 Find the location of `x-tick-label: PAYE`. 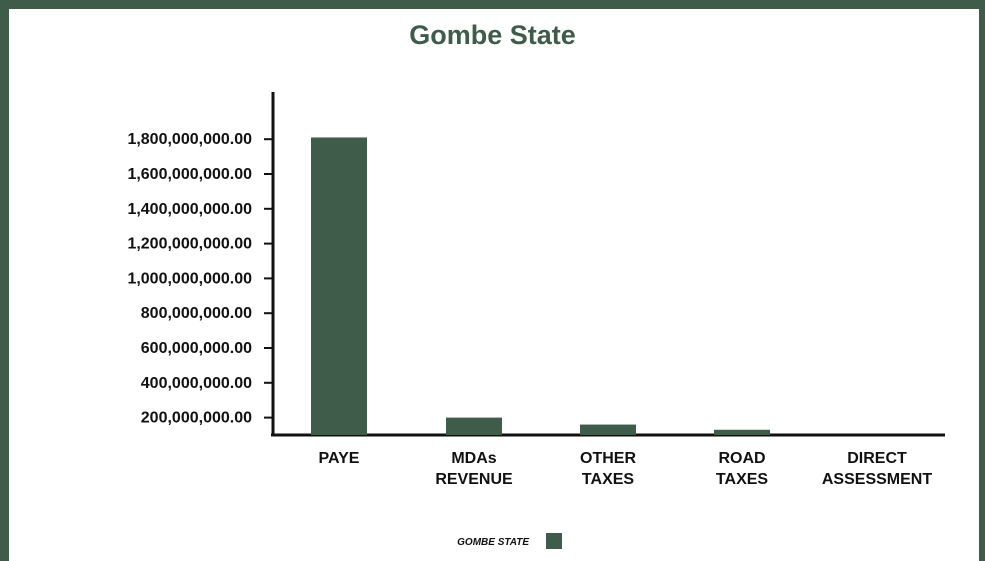

x-tick-label: PAYE is located at coordinates (339, 458).